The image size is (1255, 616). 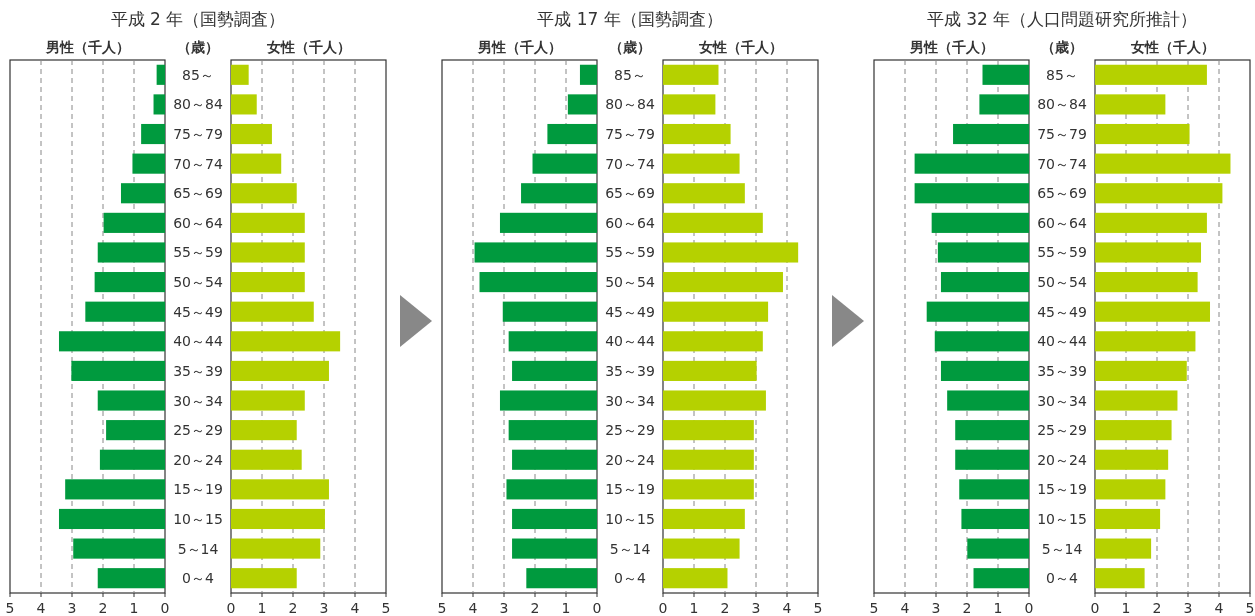 I want to click on y-tick-label: 75～79, so click(x=1062, y=134).